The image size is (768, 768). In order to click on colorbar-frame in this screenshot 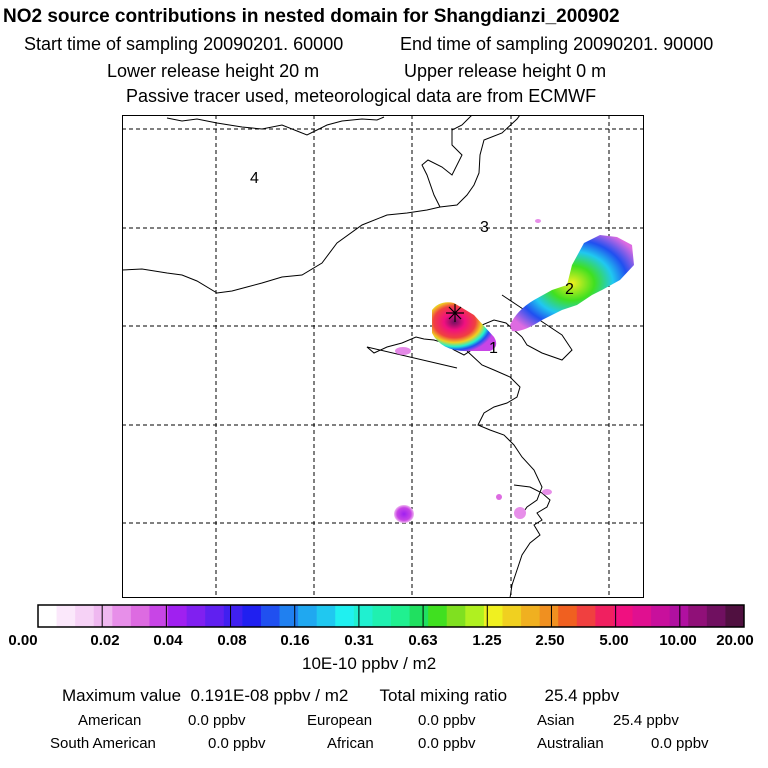, I will do `click(391, 616)`.